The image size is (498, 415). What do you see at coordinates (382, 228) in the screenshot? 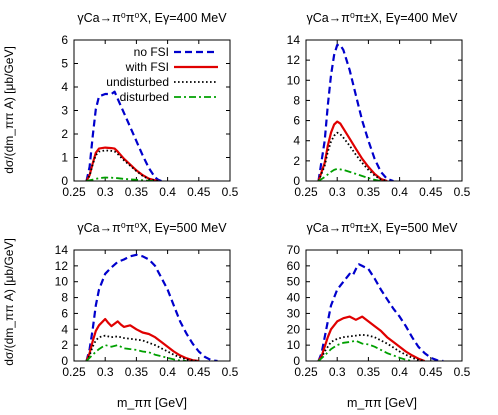
I see `panel-title: γCa→π⁰π±X, Eγ=500 MeV` at bounding box center [382, 228].